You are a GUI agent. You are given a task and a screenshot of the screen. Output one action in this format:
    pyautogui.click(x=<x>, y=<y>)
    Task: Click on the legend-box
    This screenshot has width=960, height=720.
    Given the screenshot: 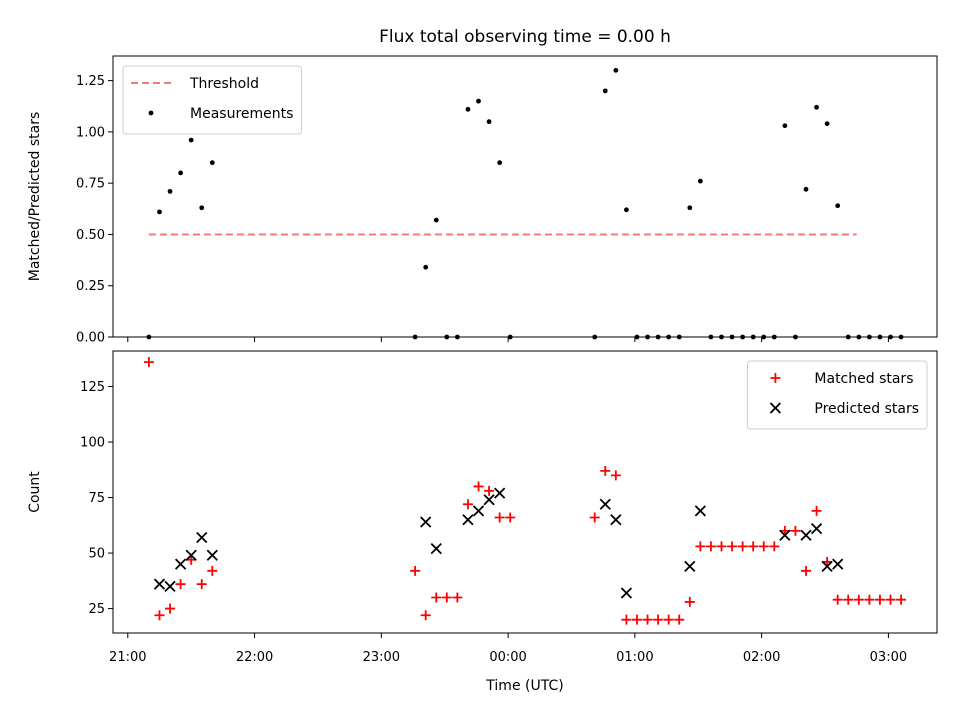 What is the action you would take?
    pyautogui.click(x=837, y=395)
    